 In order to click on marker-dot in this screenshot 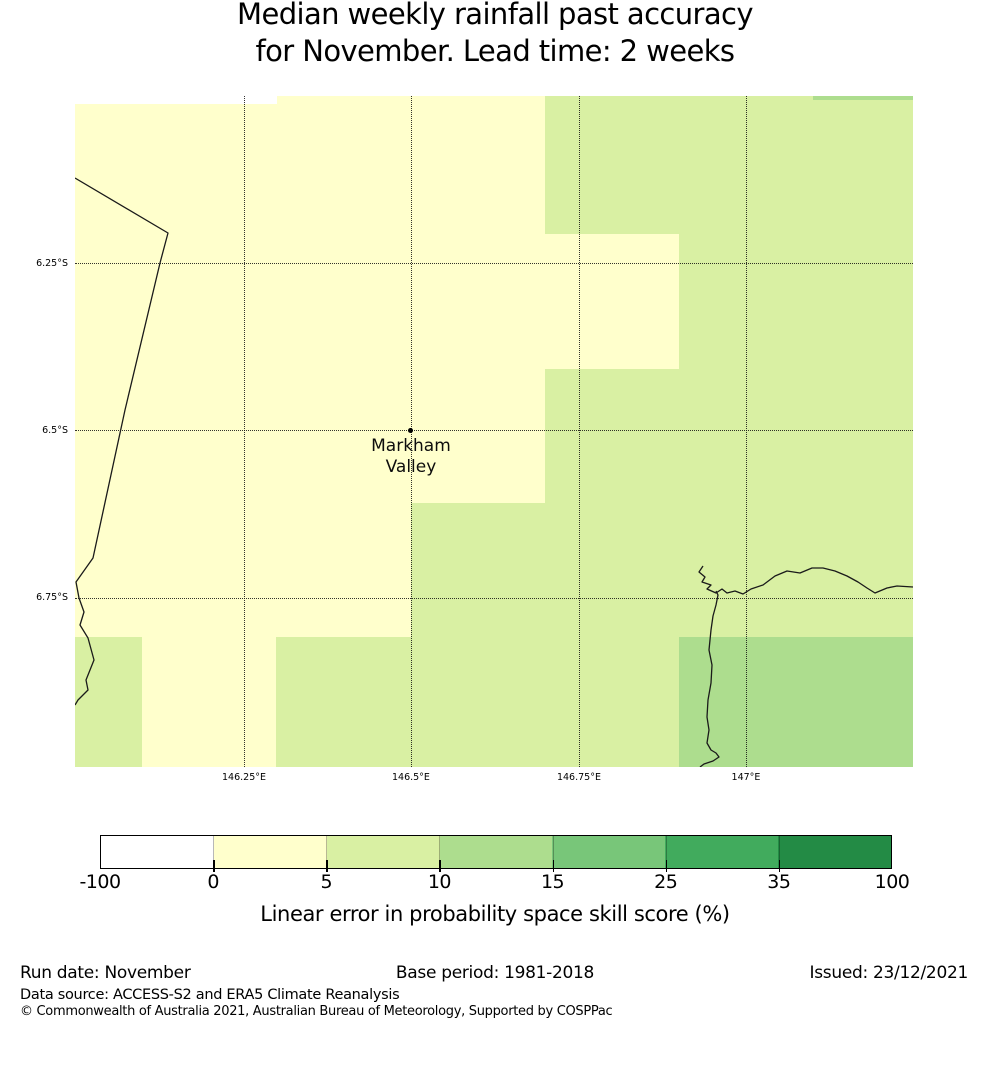, I will do `click(411, 430)`.